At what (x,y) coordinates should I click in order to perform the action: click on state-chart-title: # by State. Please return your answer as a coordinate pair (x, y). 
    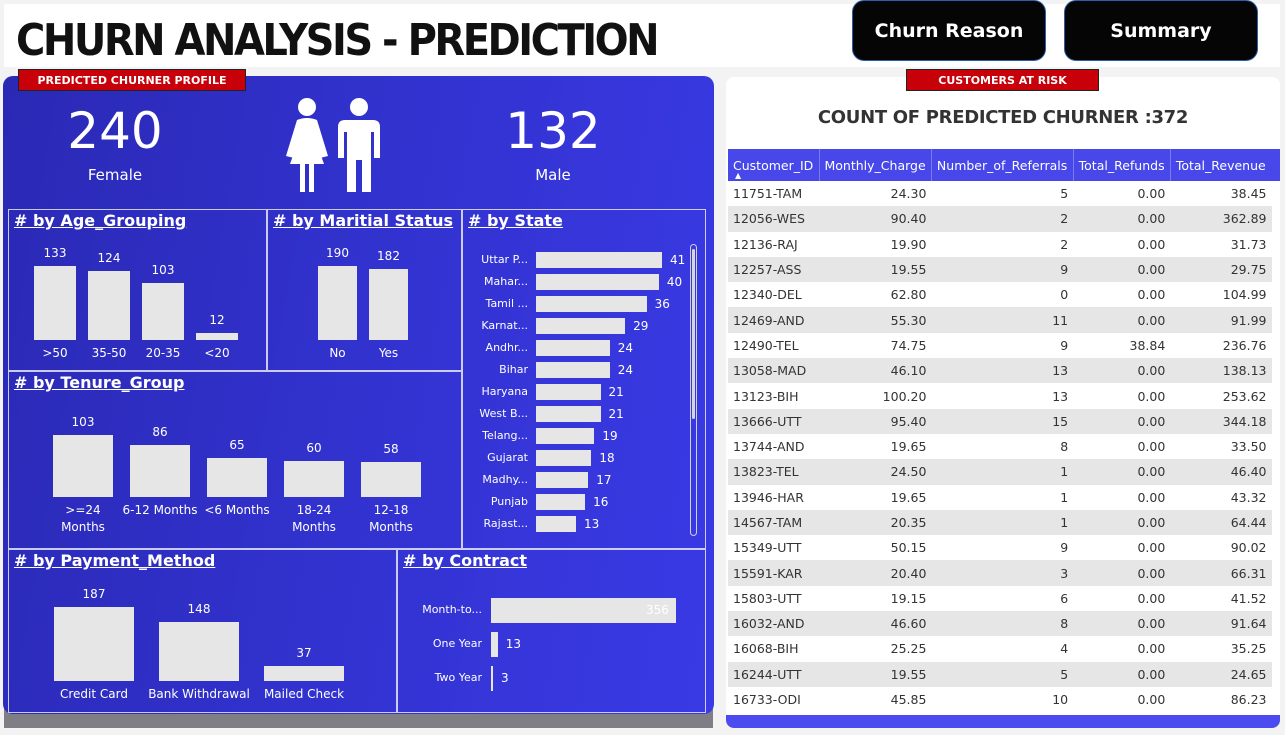
    Looking at the image, I should click on (515, 220).